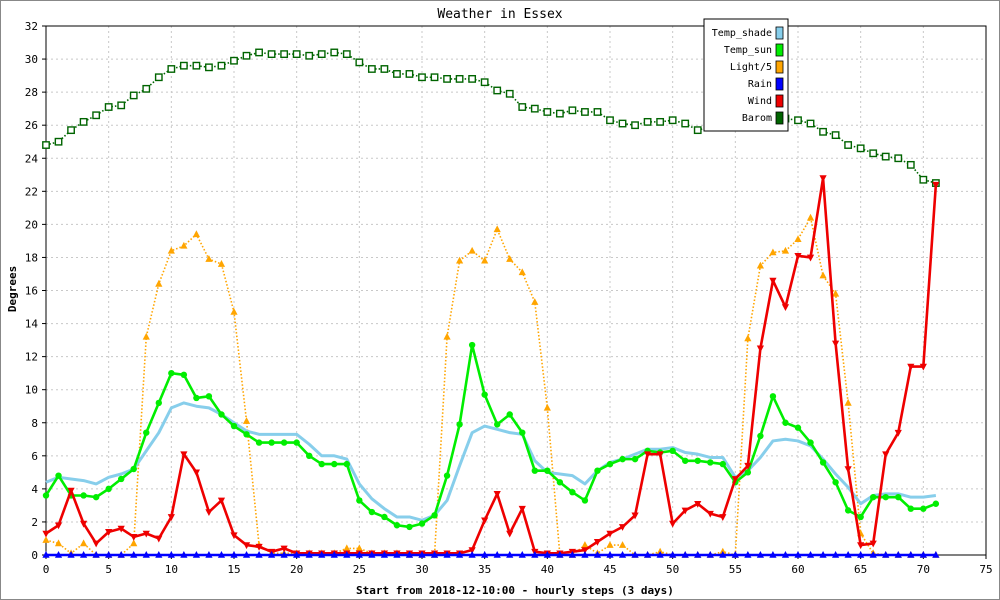  Describe the element at coordinates (797, 569) in the screenshot. I see `x-tick-label: 60` at that location.